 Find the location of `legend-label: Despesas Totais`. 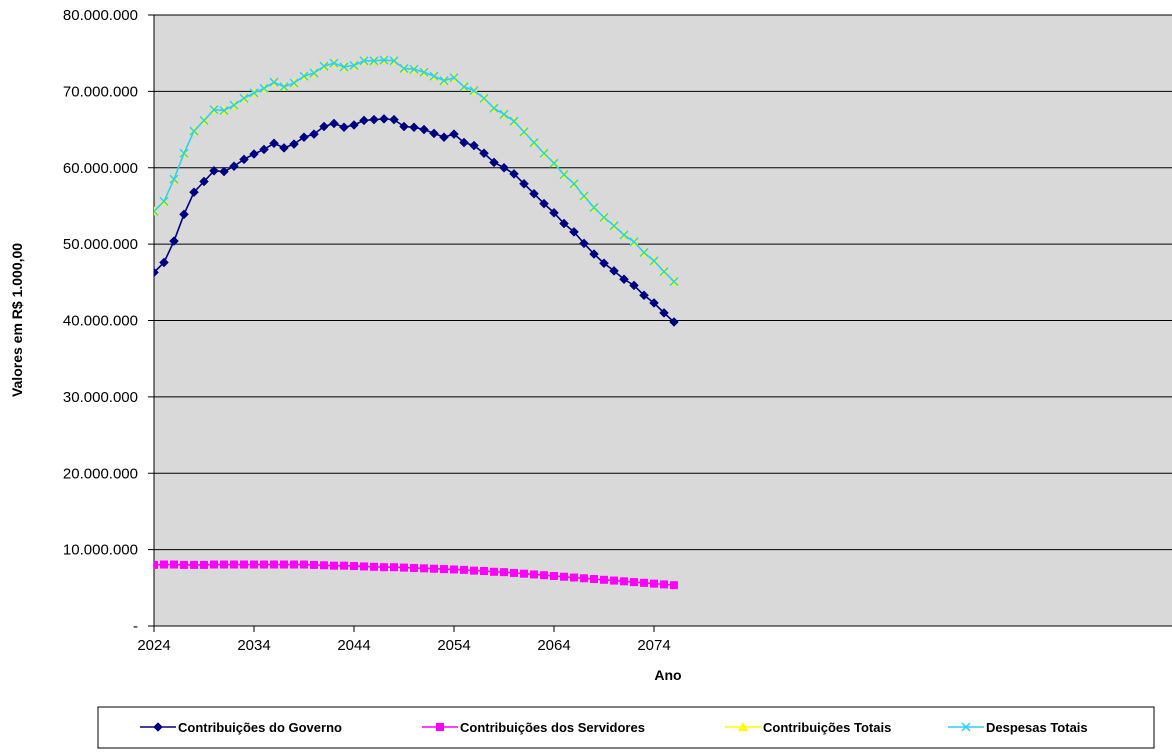

legend-label: Despesas Totais is located at coordinates (1037, 727).